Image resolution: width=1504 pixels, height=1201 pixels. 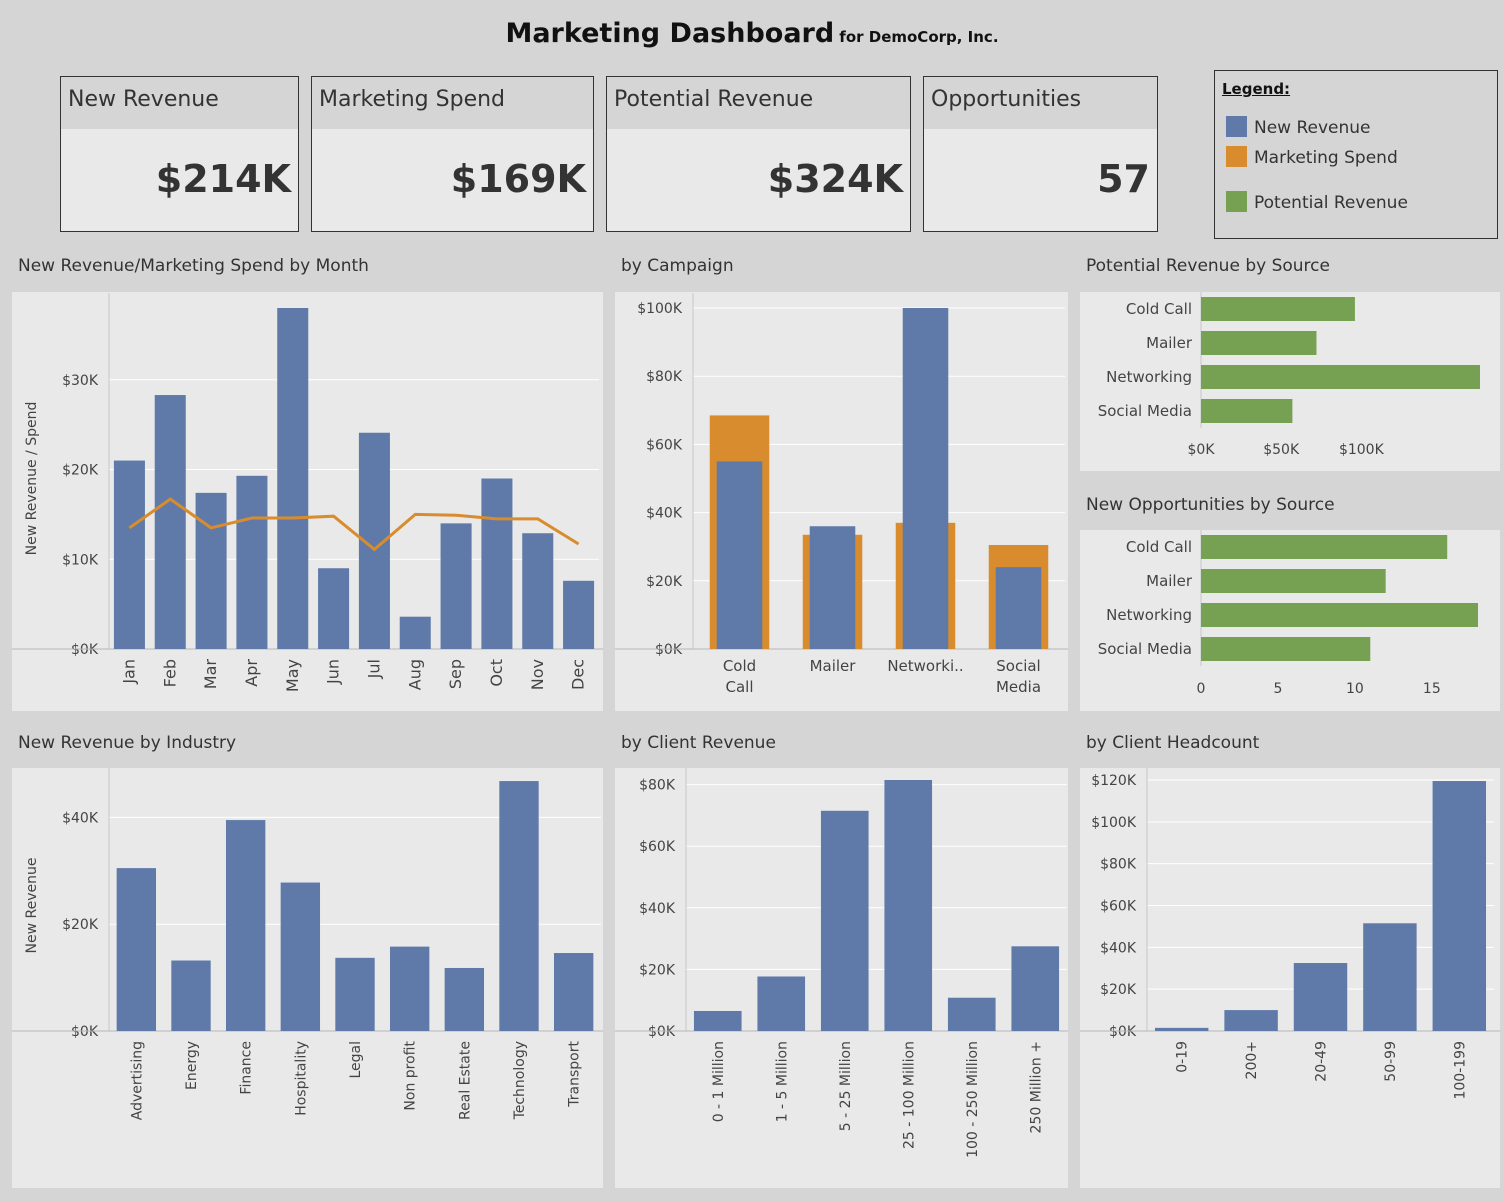 I want to click on x-tick-label: Transport, so click(x=575, y=1073).